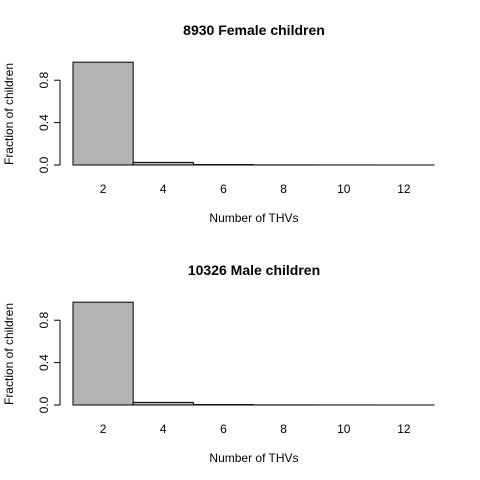 Image resolution: width=480 pixels, height=480 pixels. Describe the element at coordinates (254, 30) in the screenshot. I see `chart-title: 8930 Female children` at that location.